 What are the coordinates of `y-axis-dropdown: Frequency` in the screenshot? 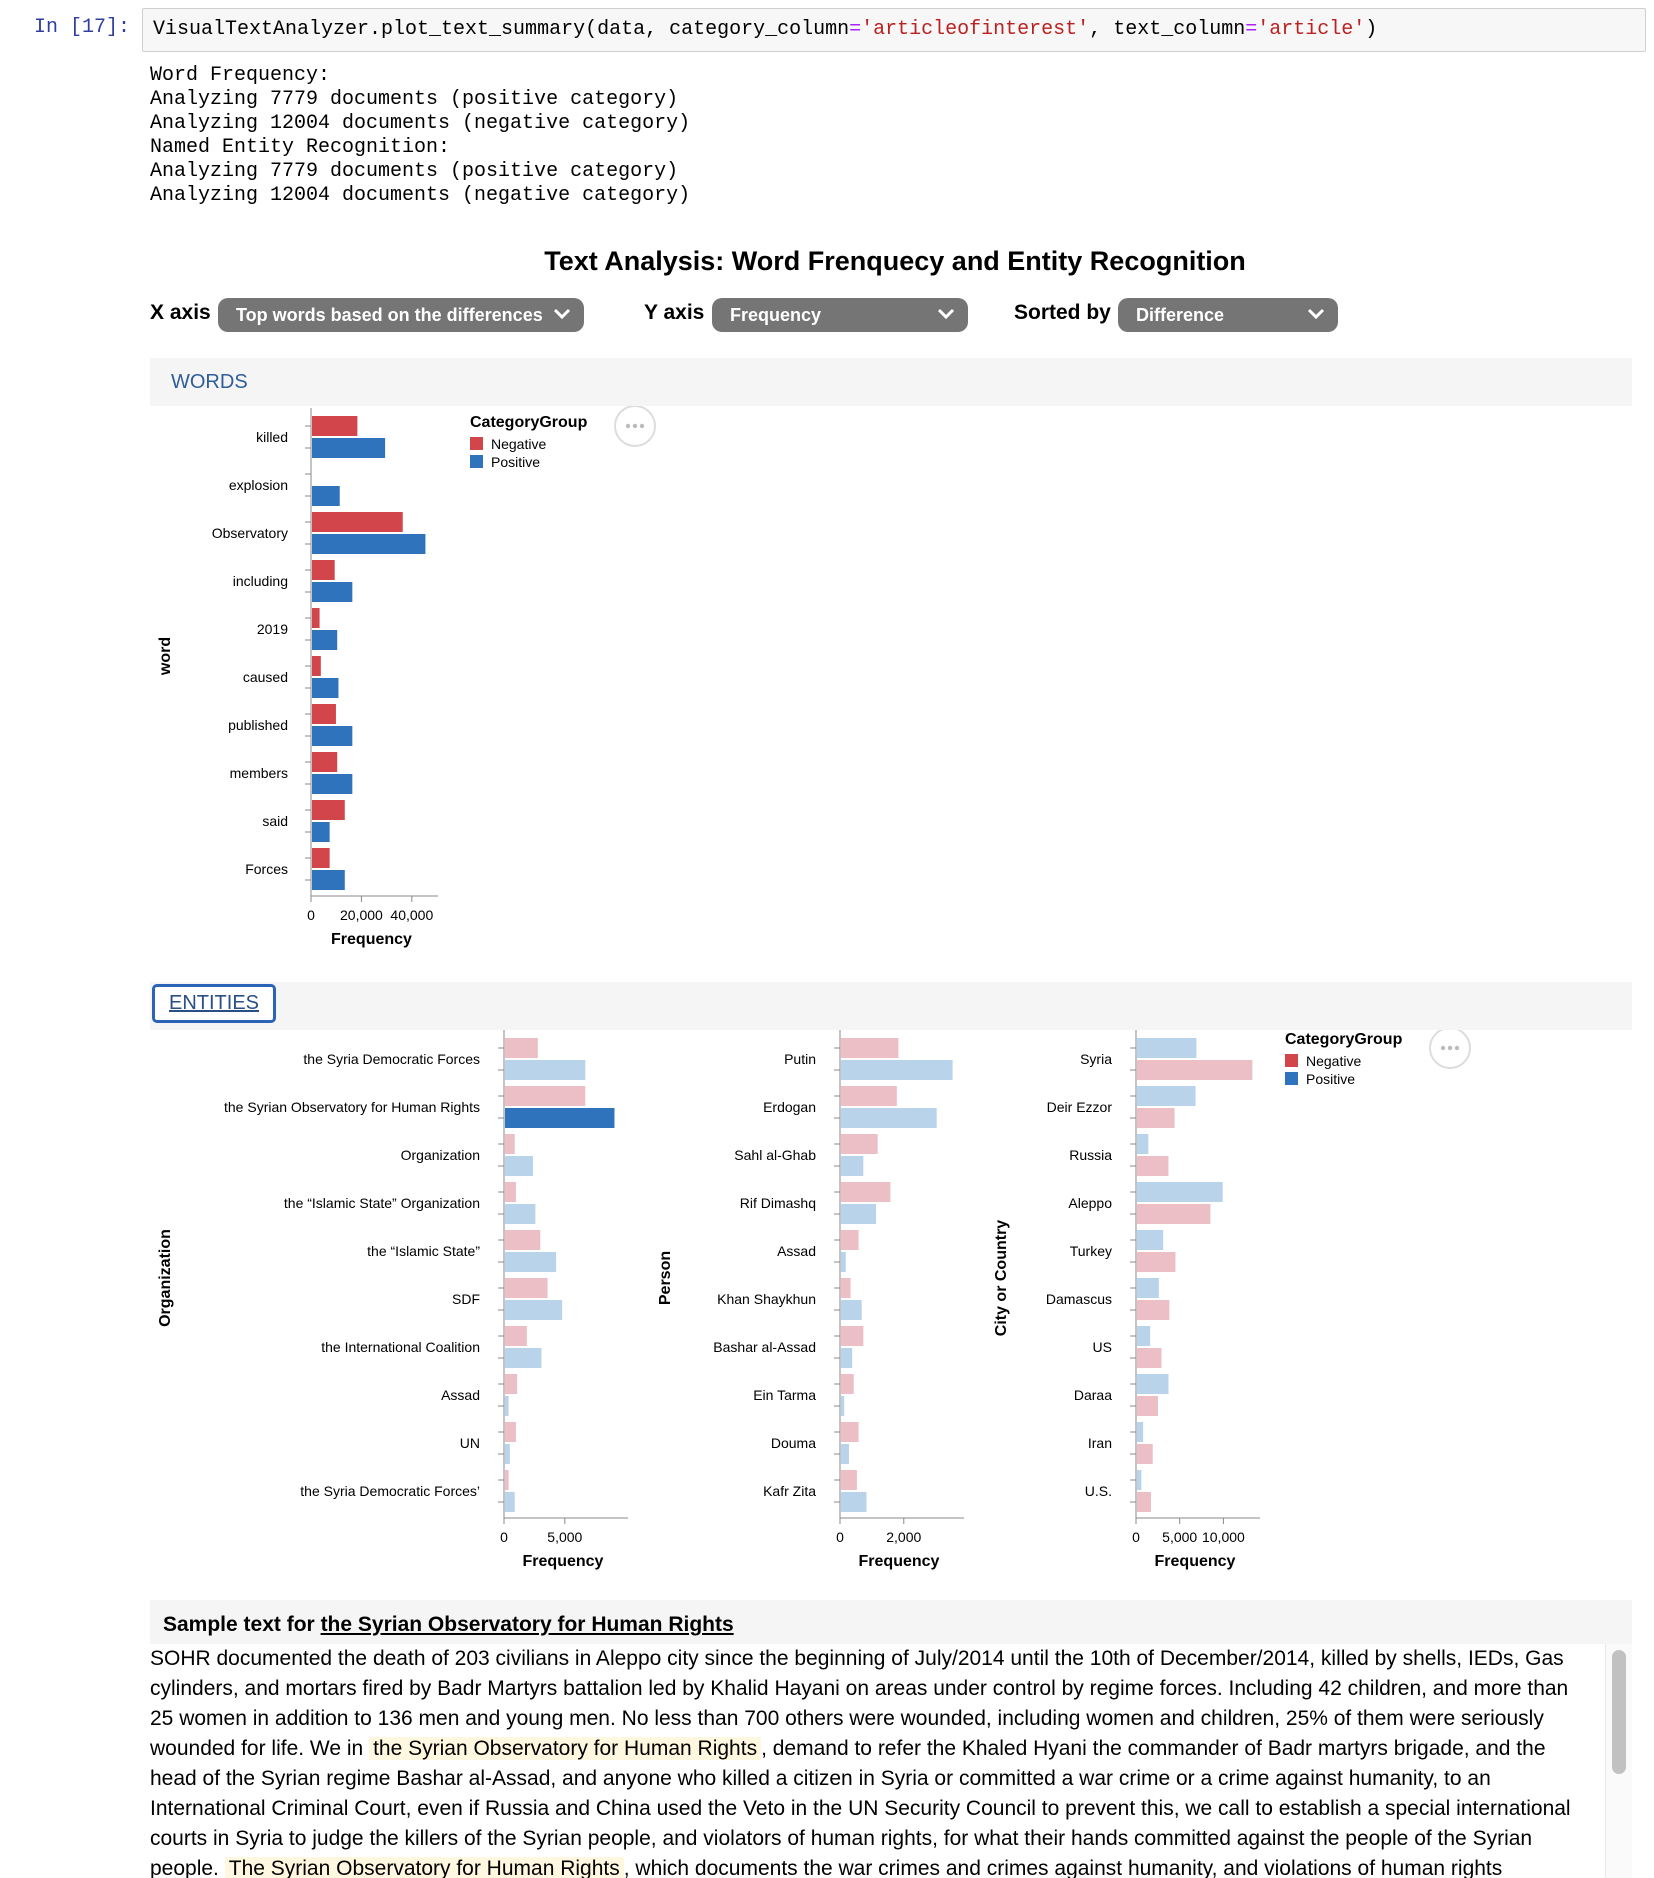 It's located at (840, 315).